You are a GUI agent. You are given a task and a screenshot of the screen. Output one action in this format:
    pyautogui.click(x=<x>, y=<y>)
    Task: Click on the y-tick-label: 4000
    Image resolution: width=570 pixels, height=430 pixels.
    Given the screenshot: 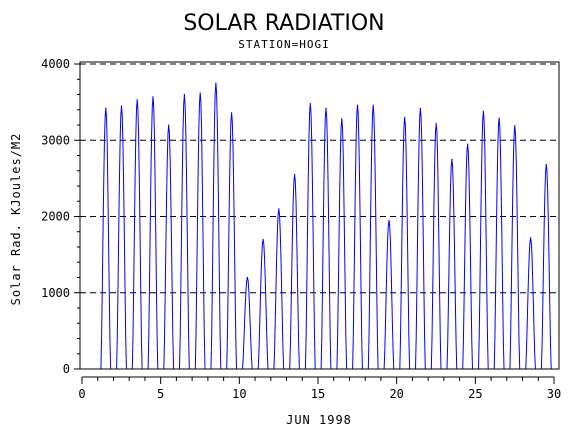 What is the action you would take?
    pyautogui.click(x=55, y=64)
    